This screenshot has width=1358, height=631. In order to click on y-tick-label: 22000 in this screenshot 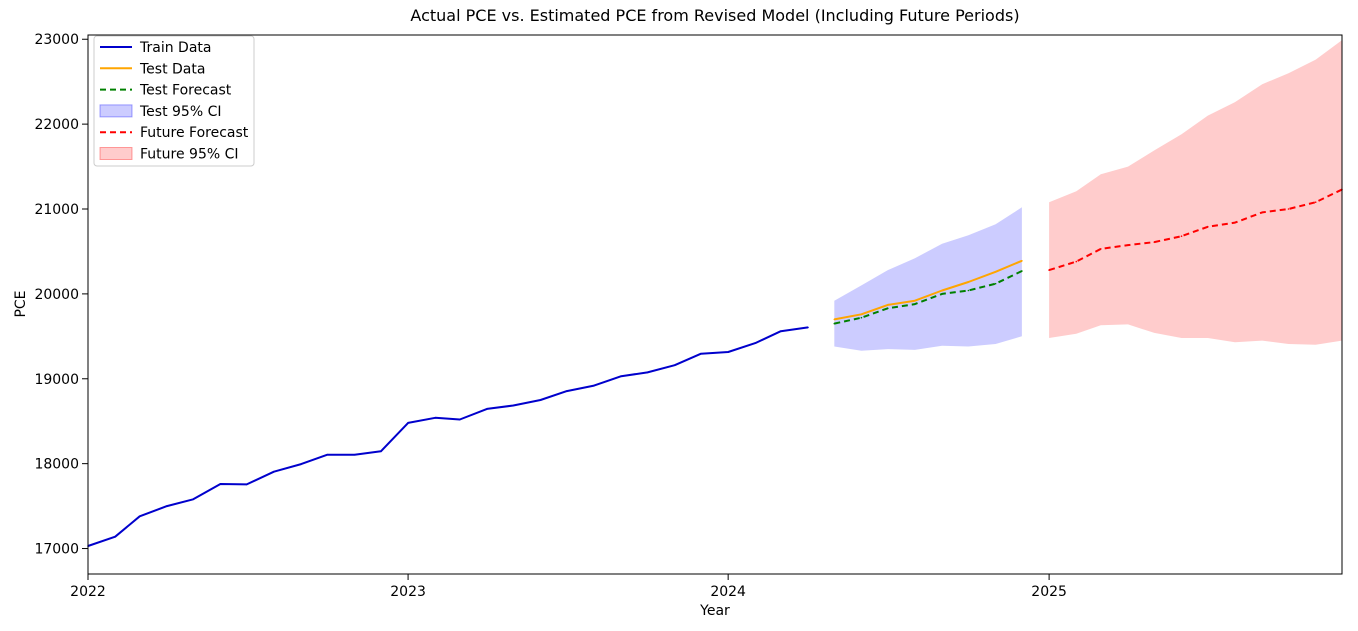, I will do `click(56, 125)`.